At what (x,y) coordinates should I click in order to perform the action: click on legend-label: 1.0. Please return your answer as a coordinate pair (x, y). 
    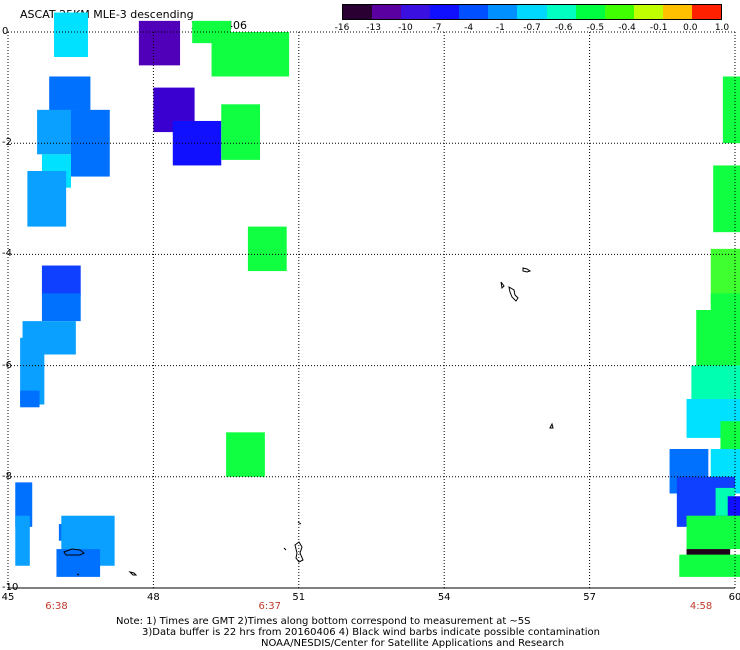
    Looking at the image, I should click on (722, 28).